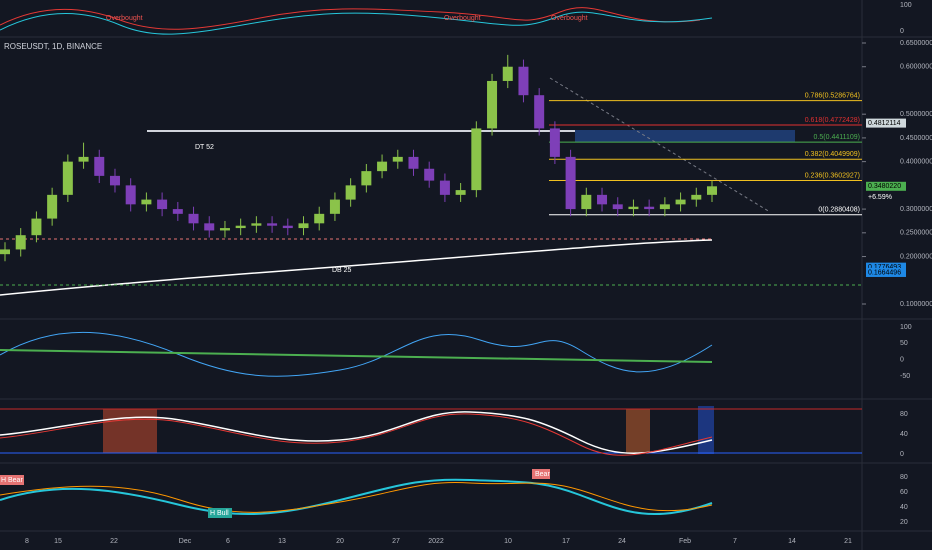  Describe the element at coordinates (916, 161) in the screenshot. I see `y-tick-label: 0.4000000` at that location.